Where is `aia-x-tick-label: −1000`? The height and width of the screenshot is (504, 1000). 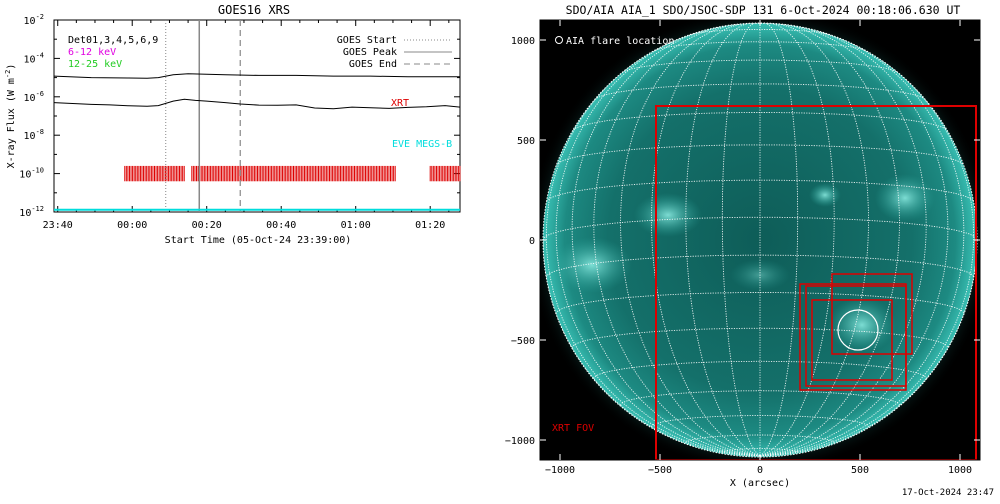 aia-x-tick-label: −1000 is located at coordinates (560, 470).